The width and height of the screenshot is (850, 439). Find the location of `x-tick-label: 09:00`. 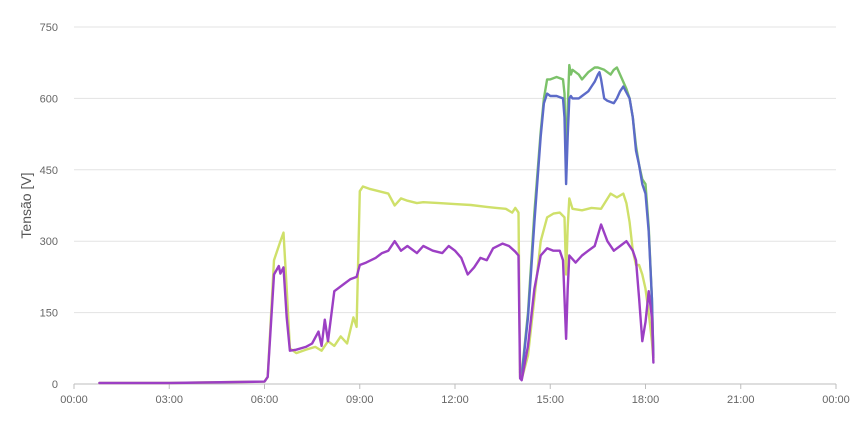

x-tick-label: 09:00 is located at coordinates (360, 400).